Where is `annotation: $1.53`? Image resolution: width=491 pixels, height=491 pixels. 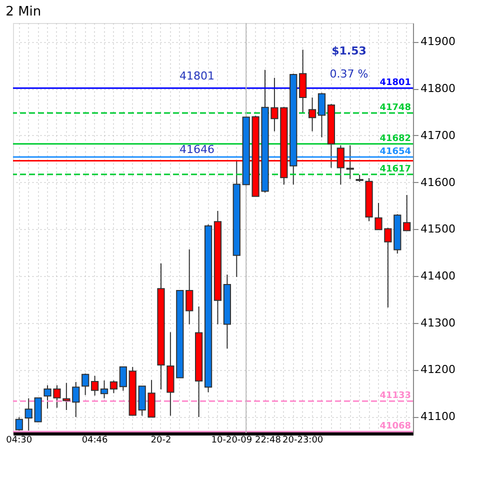
annotation: $1.53 is located at coordinates (349, 51).